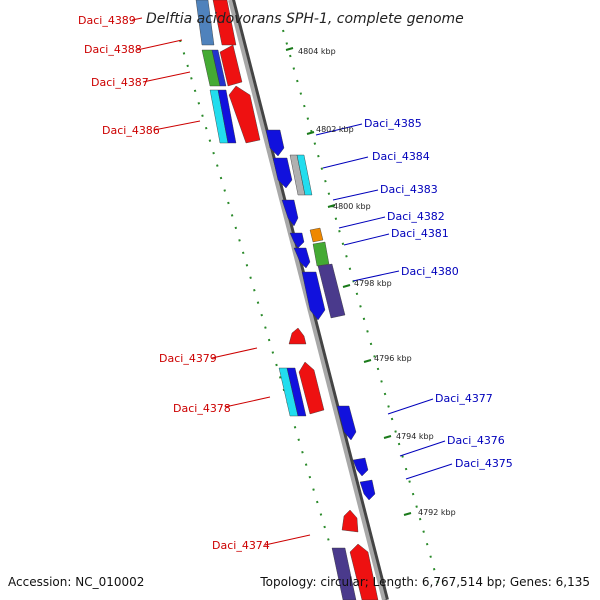 The width and height of the screenshot is (600, 600). Describe the element at coordinates (311, 388) in the screenshot. I see `gene-arrow-daci-4378c` at that location.